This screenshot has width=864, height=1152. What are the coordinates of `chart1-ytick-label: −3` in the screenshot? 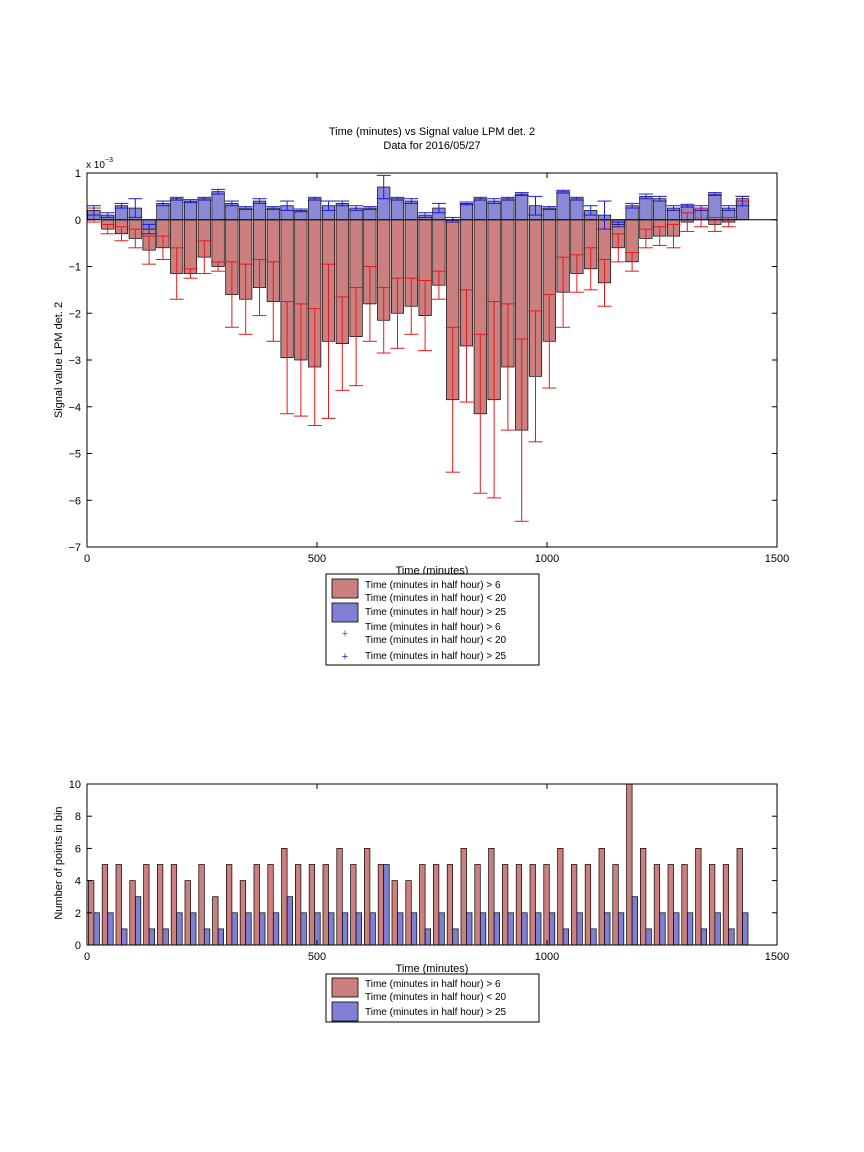 It's located at (74, 361).